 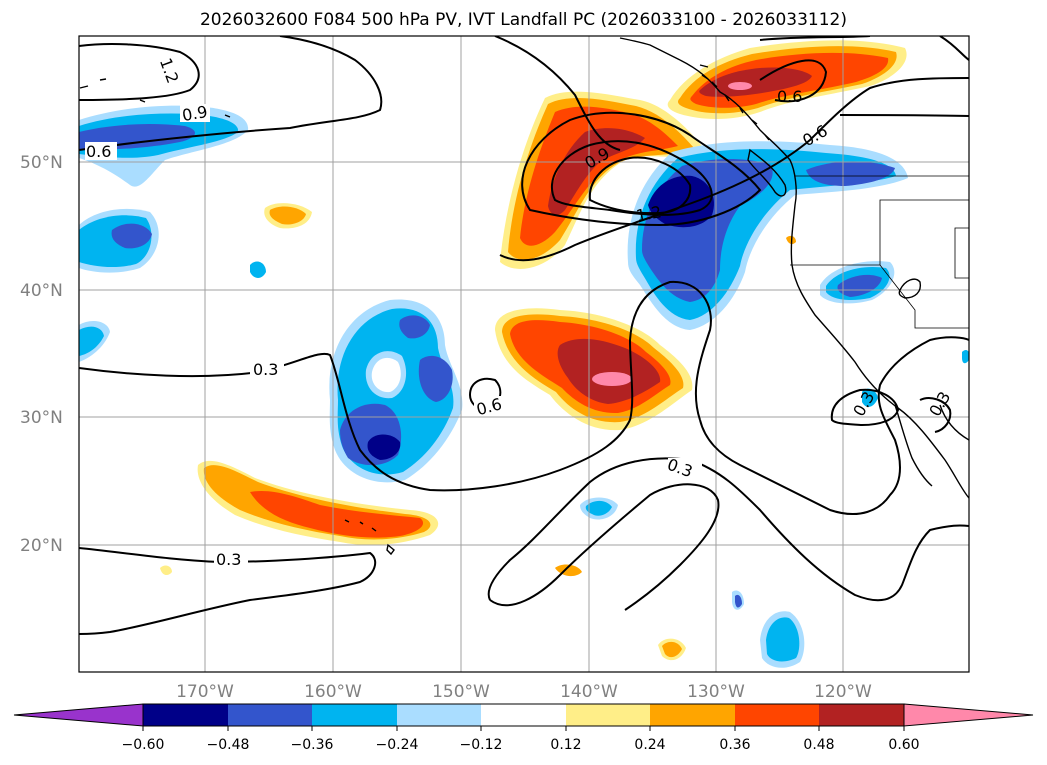 I want to click on lon-label: 130°W, so click(x=716, y=692).